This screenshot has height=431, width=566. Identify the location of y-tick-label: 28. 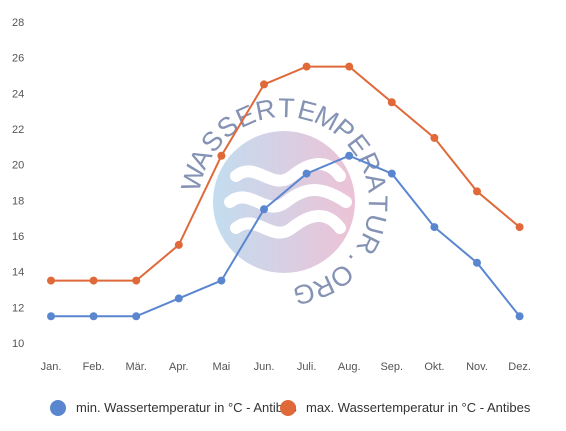
(18, 23).